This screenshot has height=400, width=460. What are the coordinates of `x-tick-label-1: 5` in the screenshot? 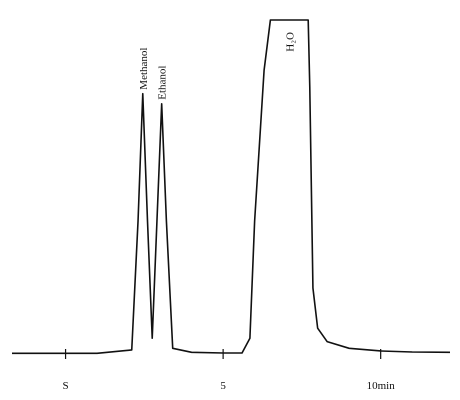 It's located at (223, 386).